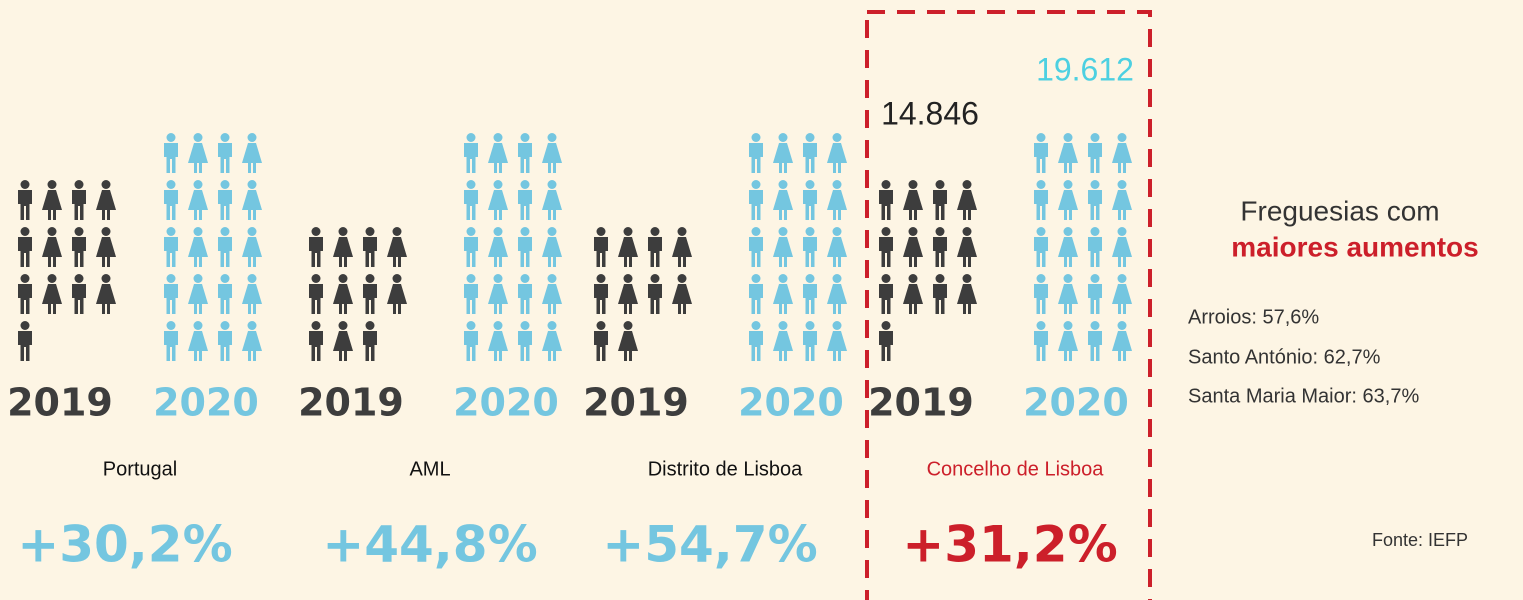  Describe the element at coordinates (124, 545) in the screenshot. I see `region-change: +30,2%` at that location.